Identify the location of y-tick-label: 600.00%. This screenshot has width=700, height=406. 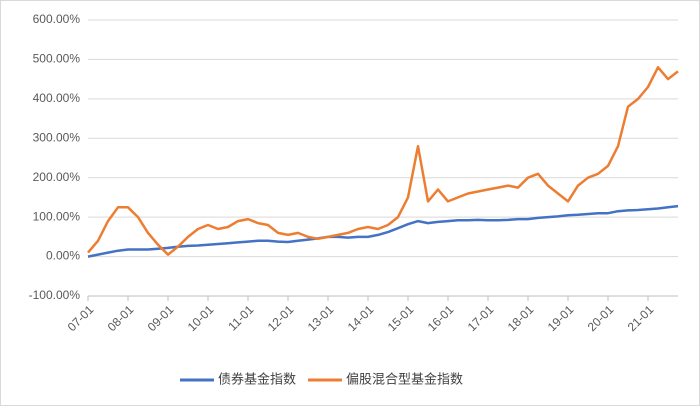
(57, 19).